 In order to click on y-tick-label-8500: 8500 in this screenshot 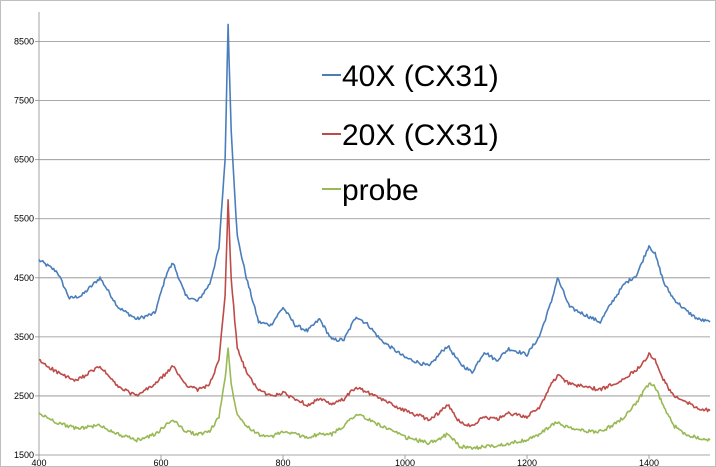, I will do `click(24, 42)`.